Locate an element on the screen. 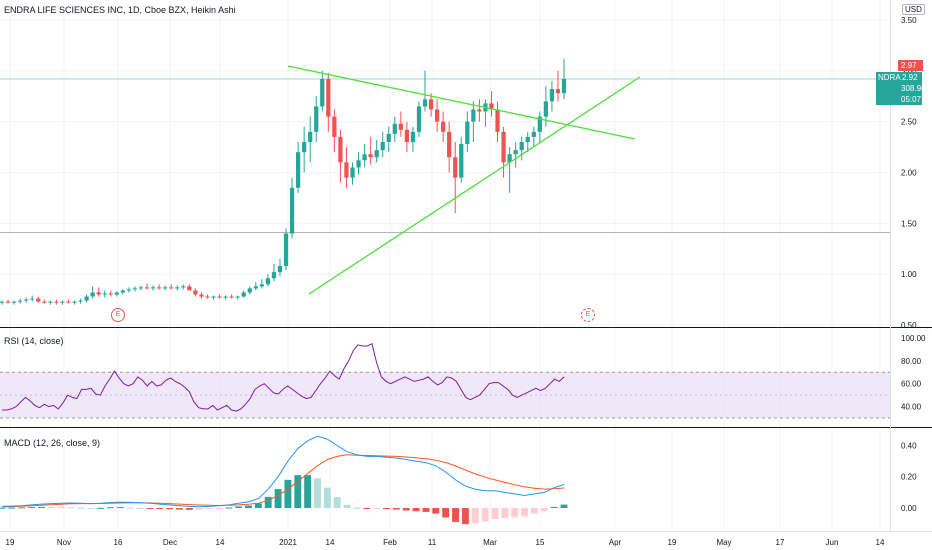 This screenshot has height=550, width=932. high-price-badge: 2.97 is located at coordinates (910, 65).